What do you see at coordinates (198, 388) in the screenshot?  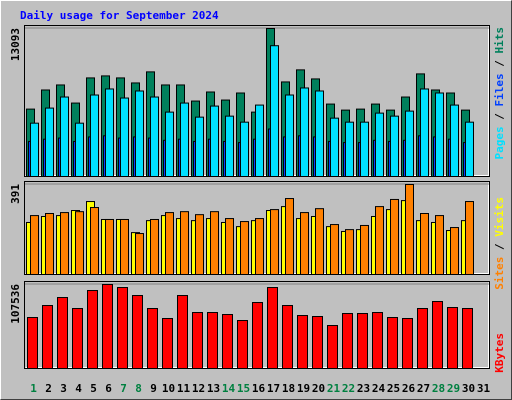 I see `x-tick-label: 12` at bounding box center [198, 388].